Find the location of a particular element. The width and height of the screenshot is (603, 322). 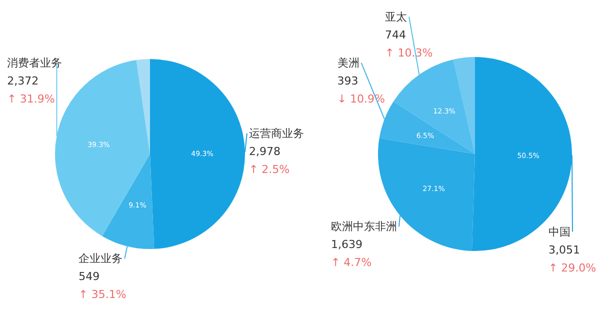

text: ↑ 4.7% is located at coordinates (351, 263).